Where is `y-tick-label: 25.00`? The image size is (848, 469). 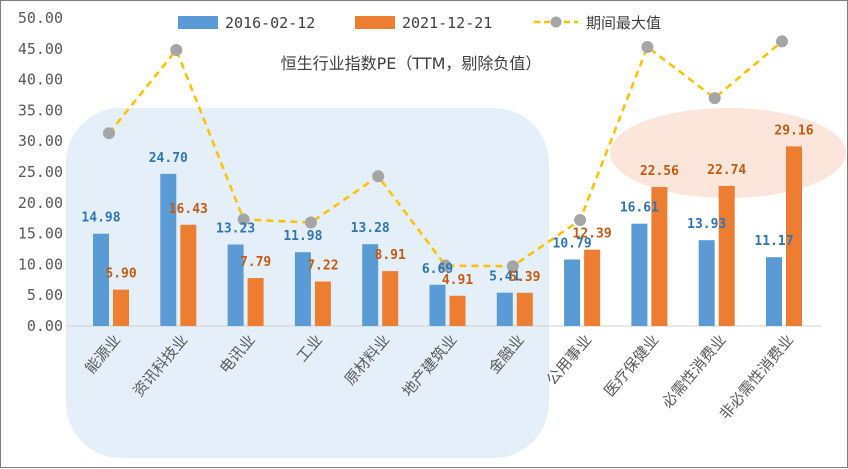
y-tick-label: 25.00 is located at coordinates (40, 172).